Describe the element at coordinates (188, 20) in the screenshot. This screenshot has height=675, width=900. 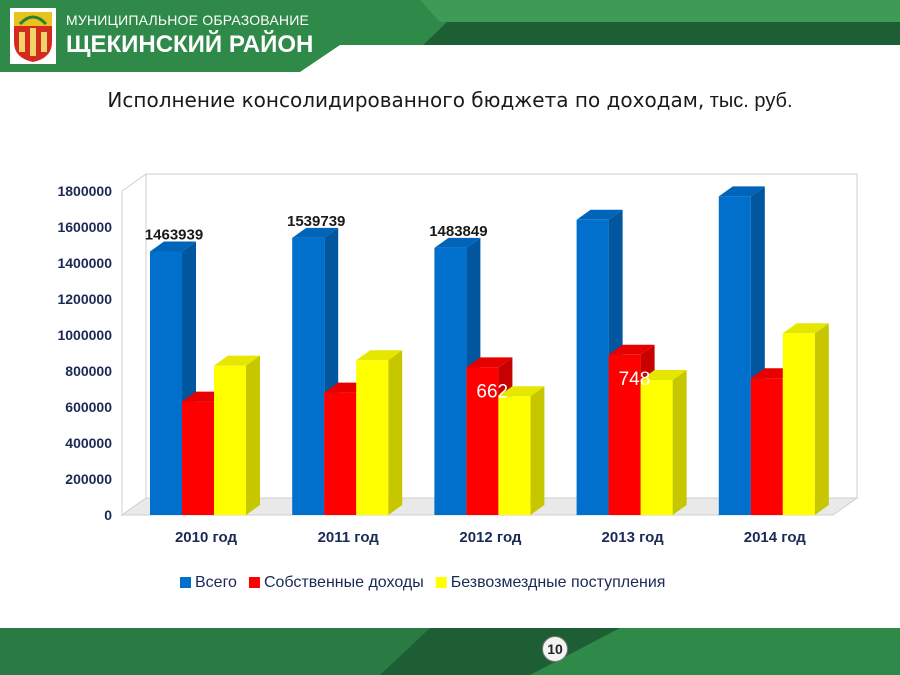
I see `org-line-1: МУНИЦИПАЛЬНОЕ ОБРАЗОВАНИЕ` at that location.